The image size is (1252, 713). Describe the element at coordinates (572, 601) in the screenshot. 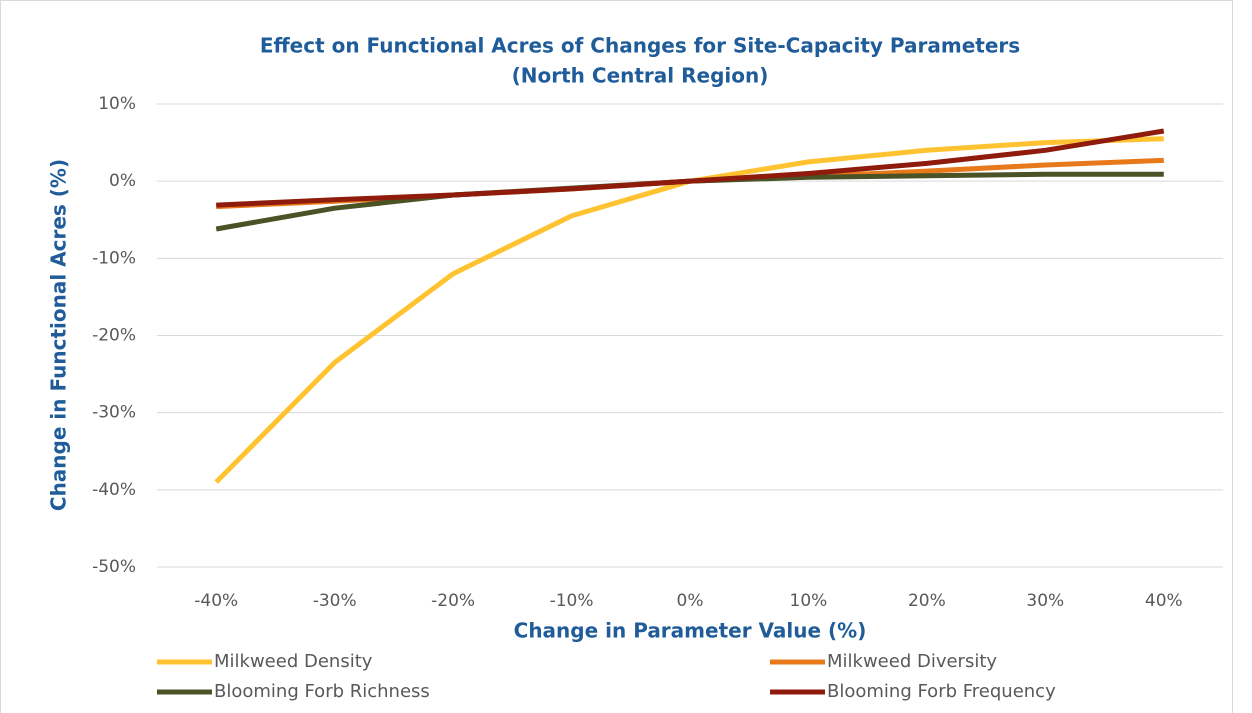

I see `x-tick-label: -10%` at that location.